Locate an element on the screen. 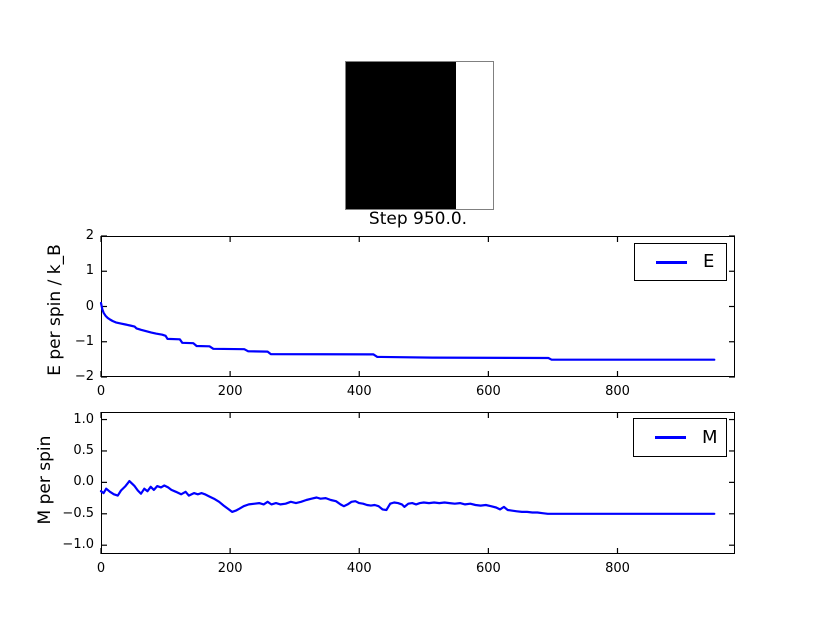 This screenshot has height=617, width=817. magnetization-y-tick-label: 0.0 is located at coordinates (83, 482).